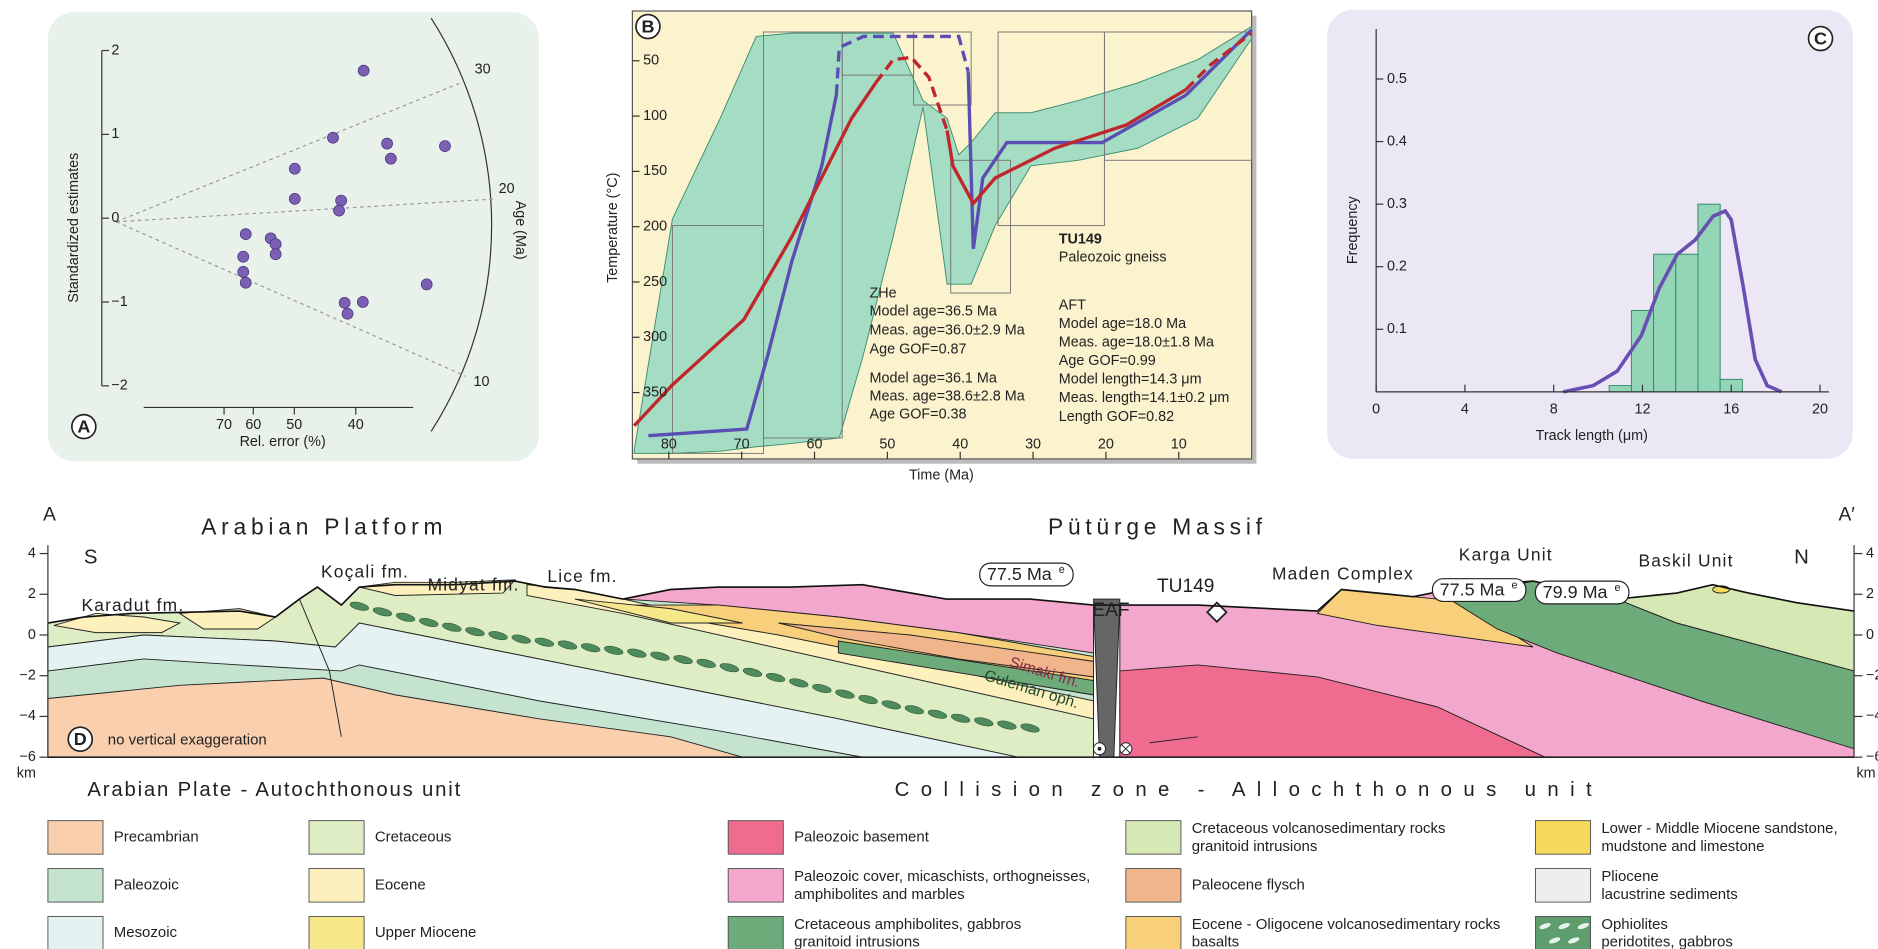  What do you see at coordinates (1870, 594) in the screenshot?
I see `depth-tick-label: 2` at bounding box center [1870, 594].